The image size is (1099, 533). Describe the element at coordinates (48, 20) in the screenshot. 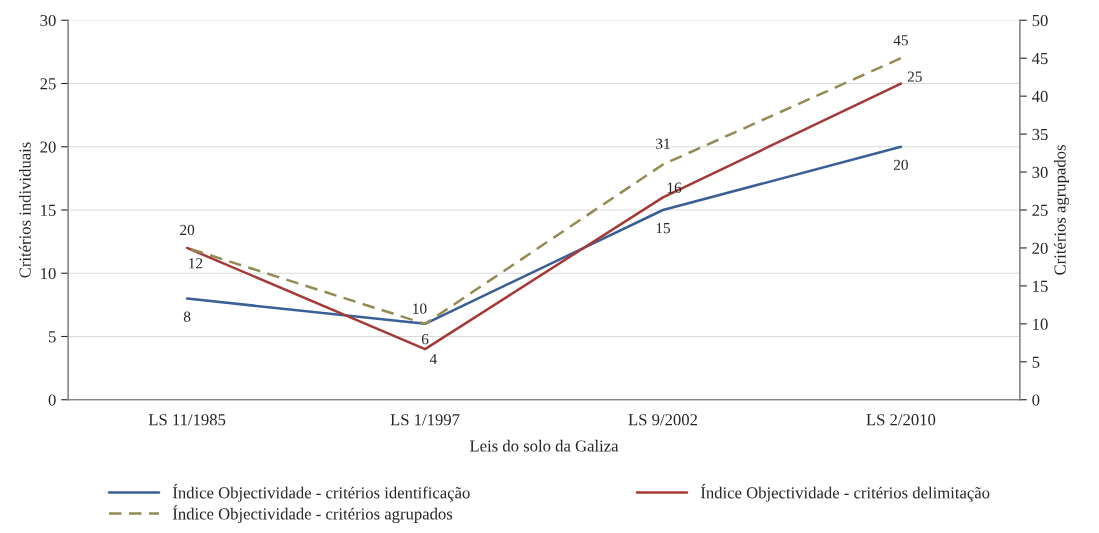

I see `y-tick-label: 30` at that location.